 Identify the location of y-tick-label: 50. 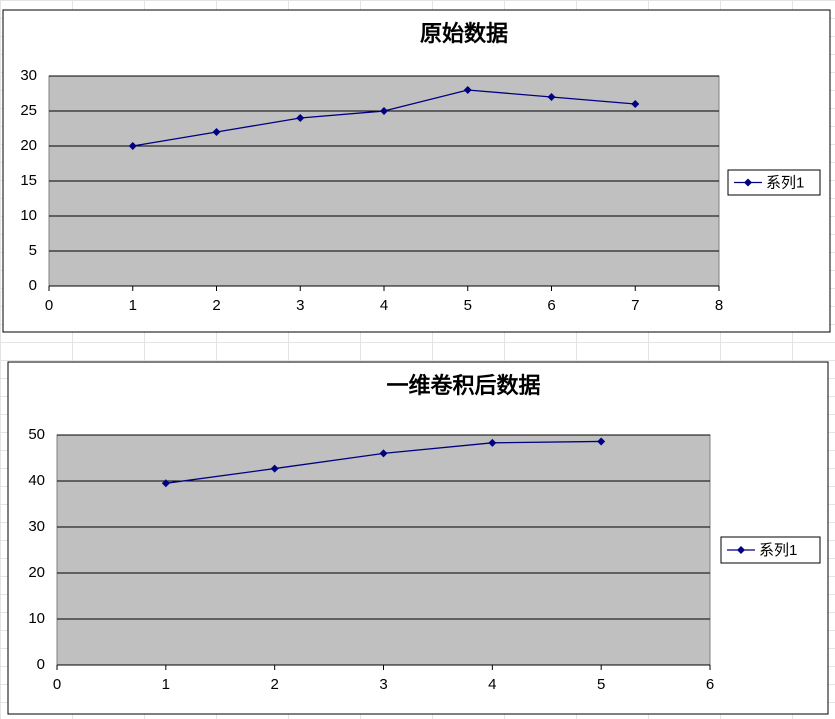
(36, 434).